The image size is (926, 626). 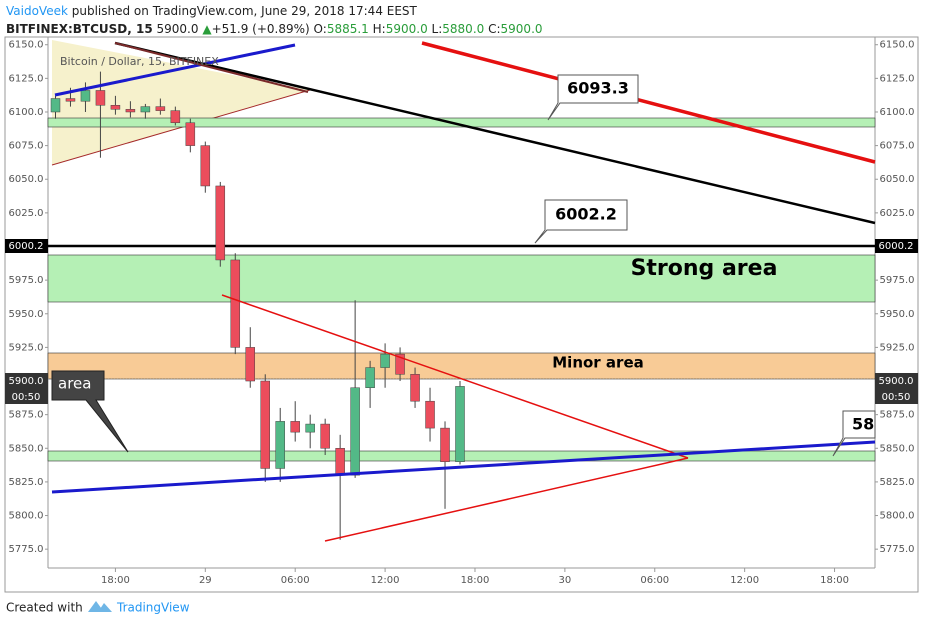 I want to click on author: VaidoVeek, so click(x=37, y=11).